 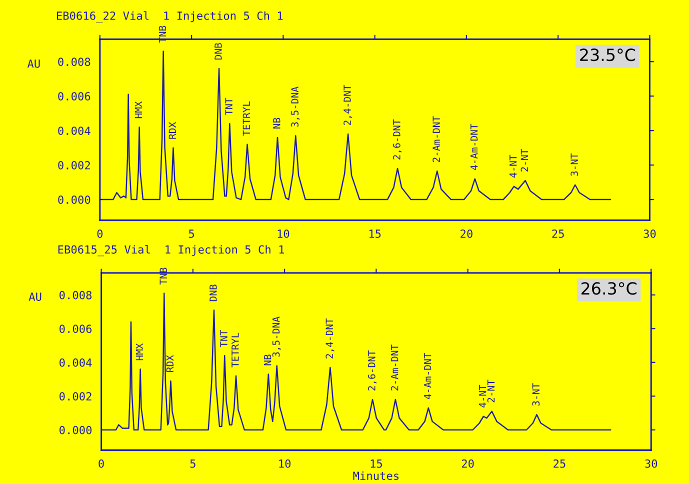 I want to click on chart-title: EB0615_25 Vial 1 Injection 5 Ch 1, so click(x=171, y=250).